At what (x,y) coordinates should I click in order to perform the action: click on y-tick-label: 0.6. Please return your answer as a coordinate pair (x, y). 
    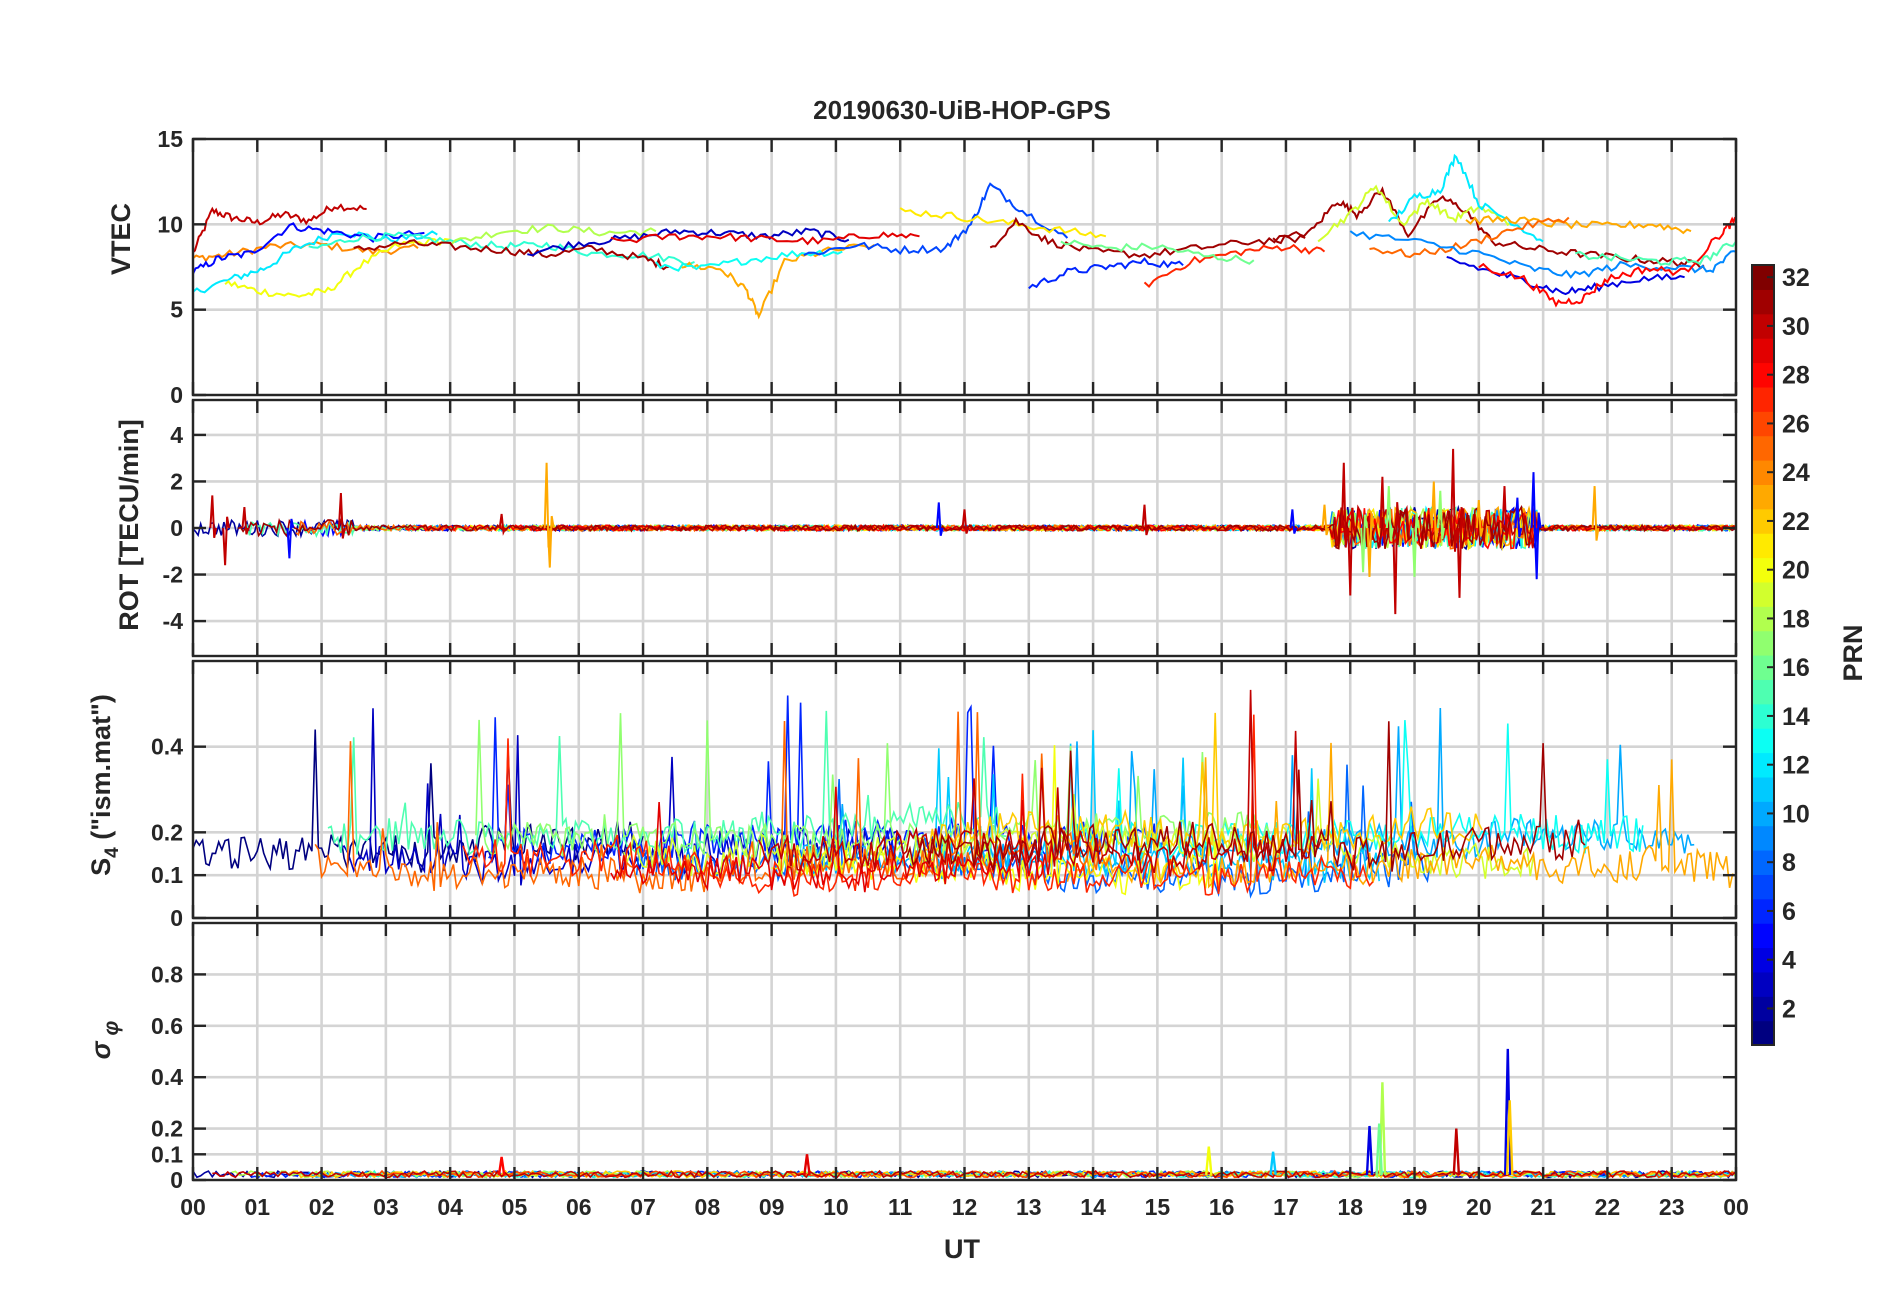
    Looking at the image, I should click on (167, 1026).